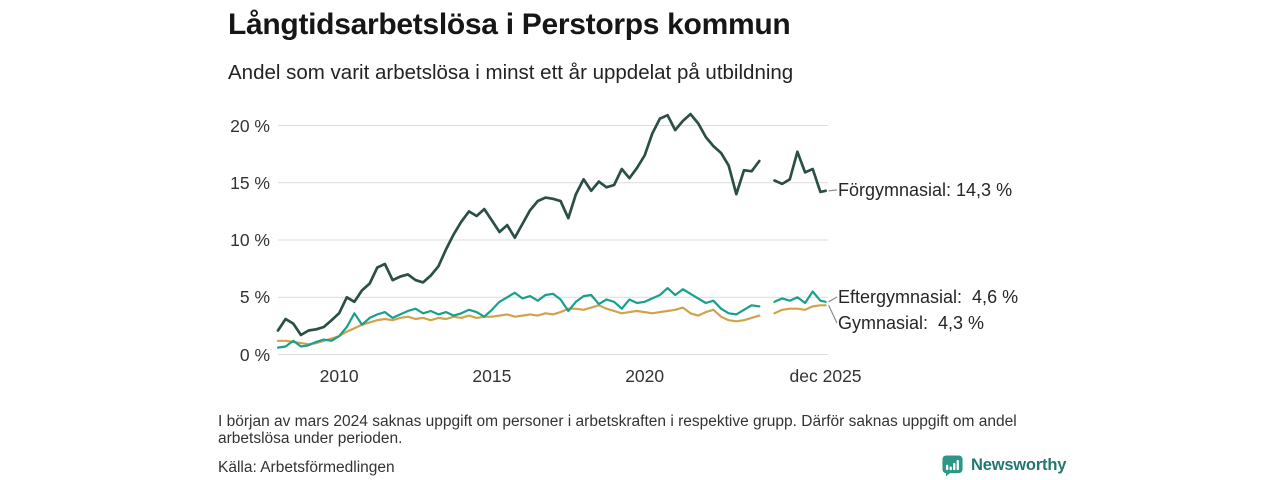 This screenshot has width=1280, height=480. I want to click on x-axis-label: 2015, so click(492, 376).